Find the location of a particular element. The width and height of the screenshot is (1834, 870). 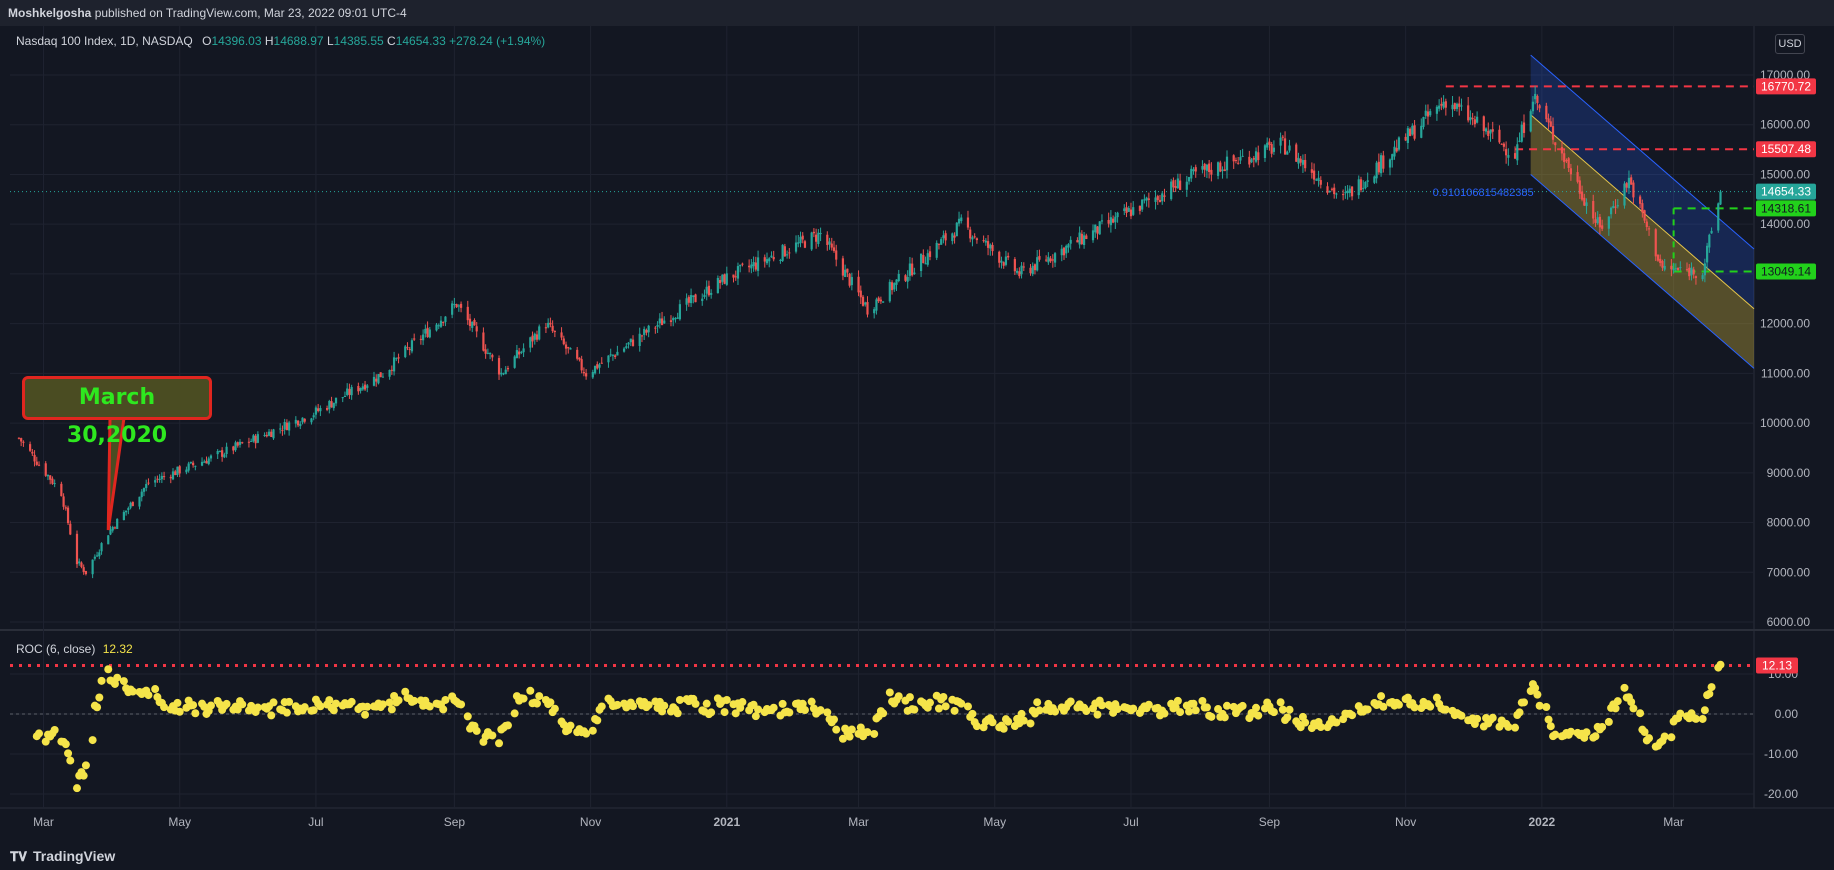

roc-legend: ROC (6, close) 12.32 is located at coordinates (74, 649).